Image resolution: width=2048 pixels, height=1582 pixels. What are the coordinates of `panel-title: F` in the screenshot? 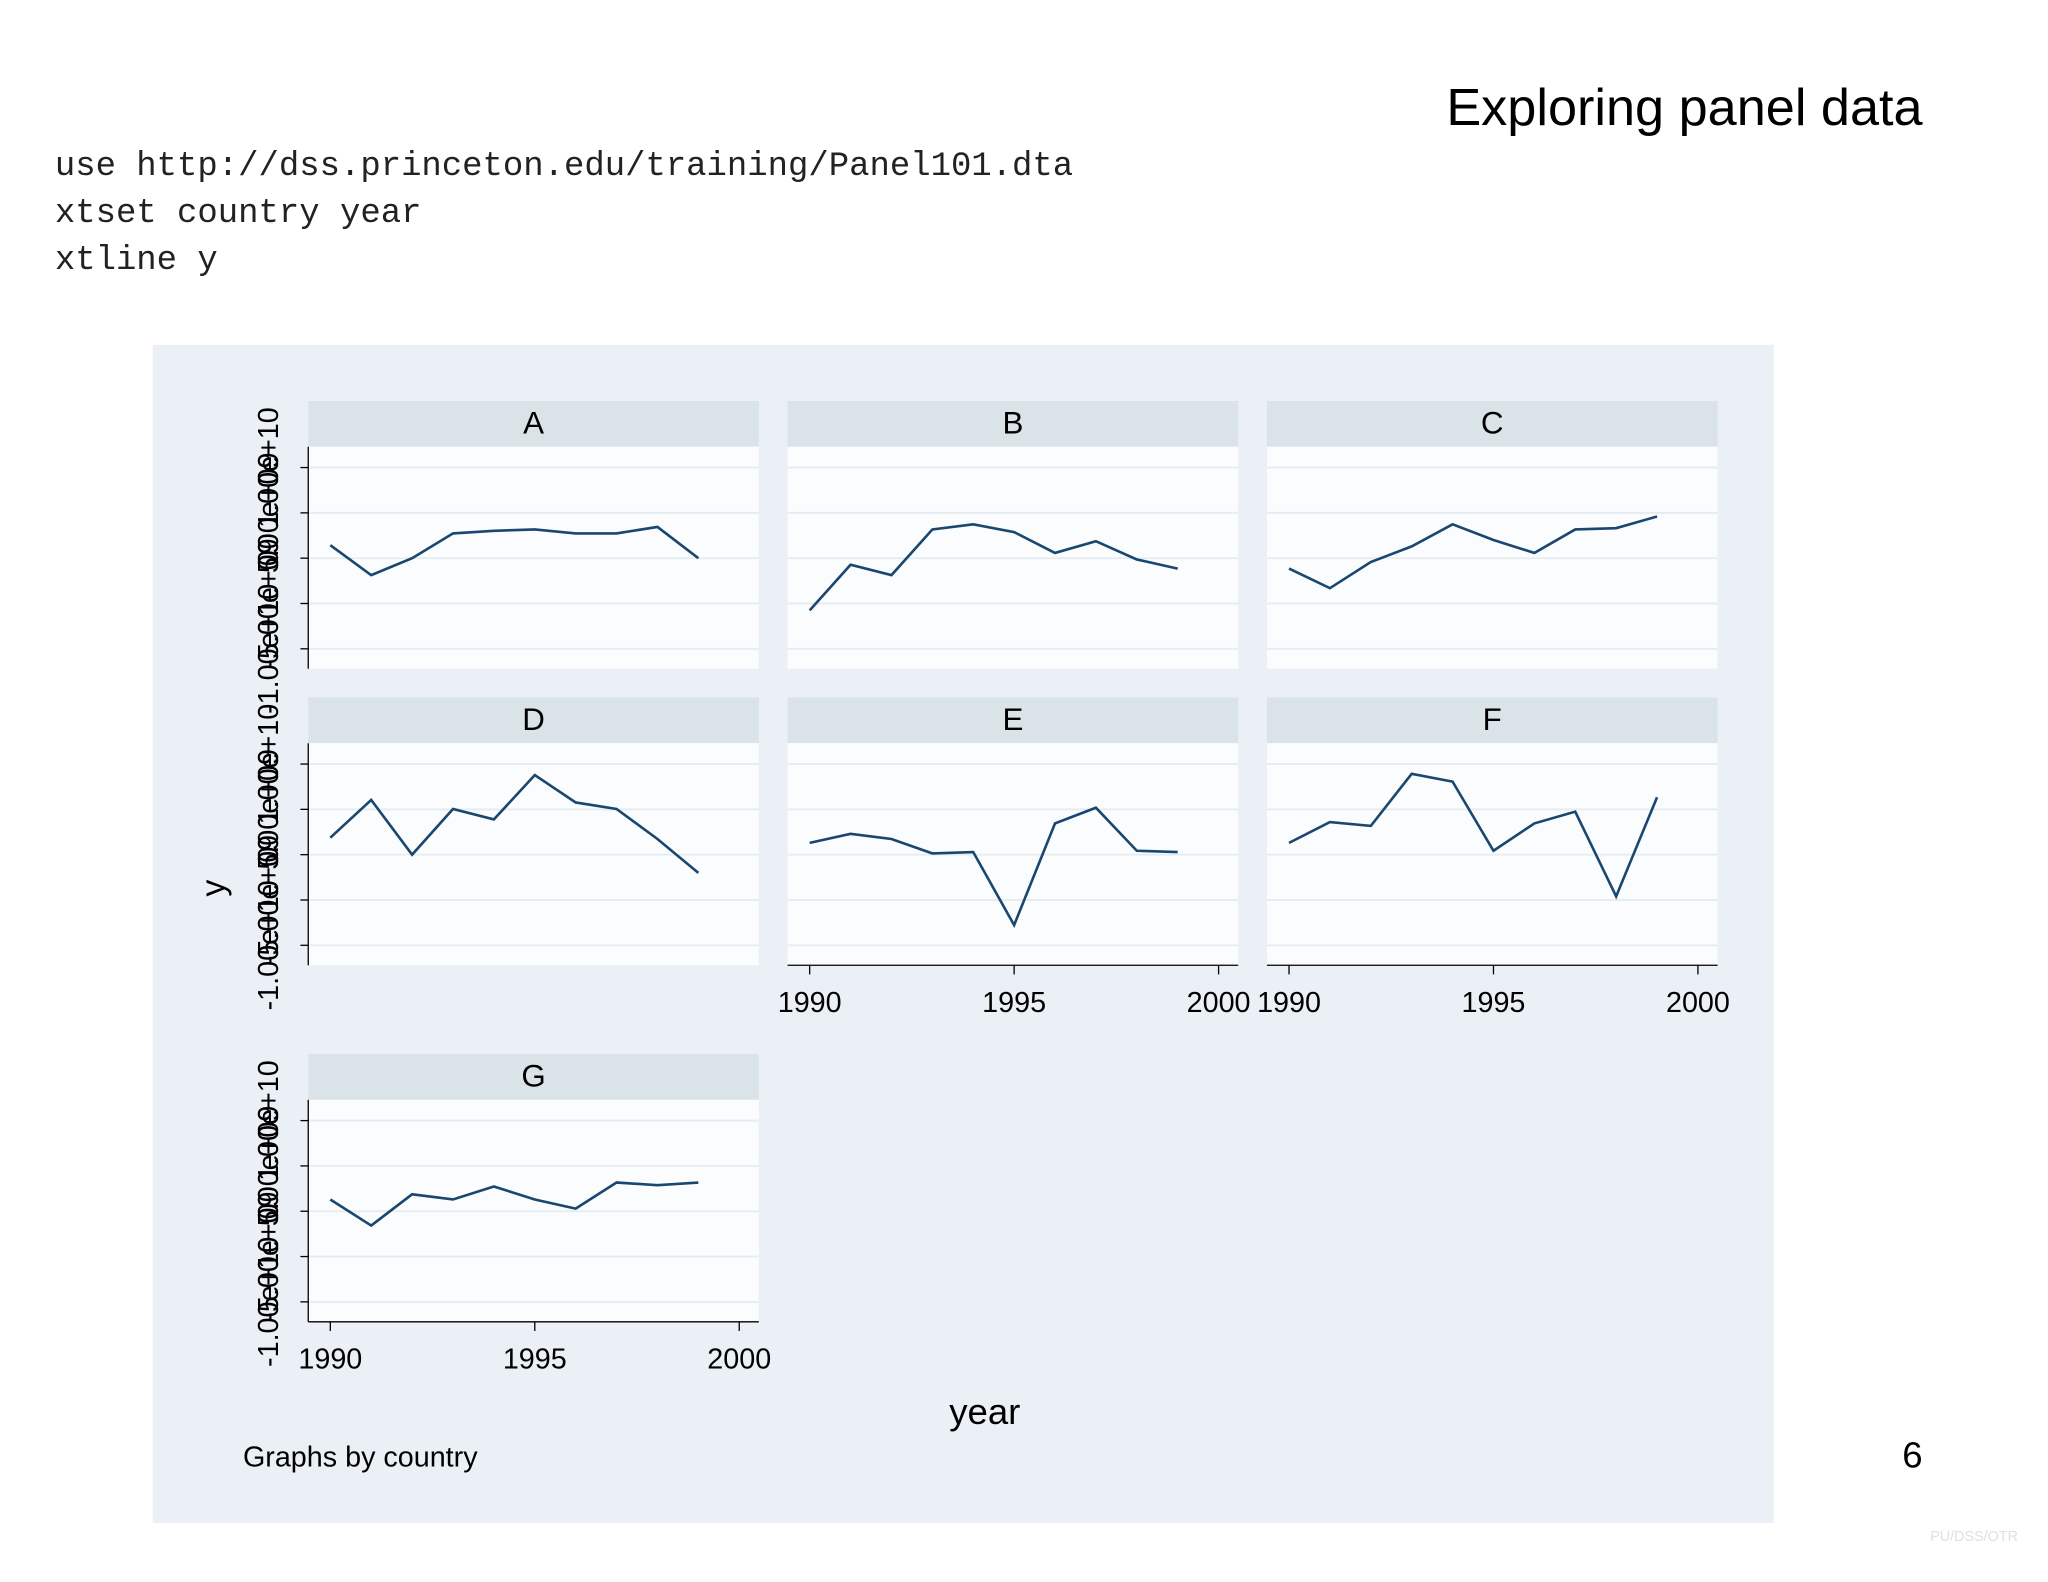 It's located at (1492, 719).